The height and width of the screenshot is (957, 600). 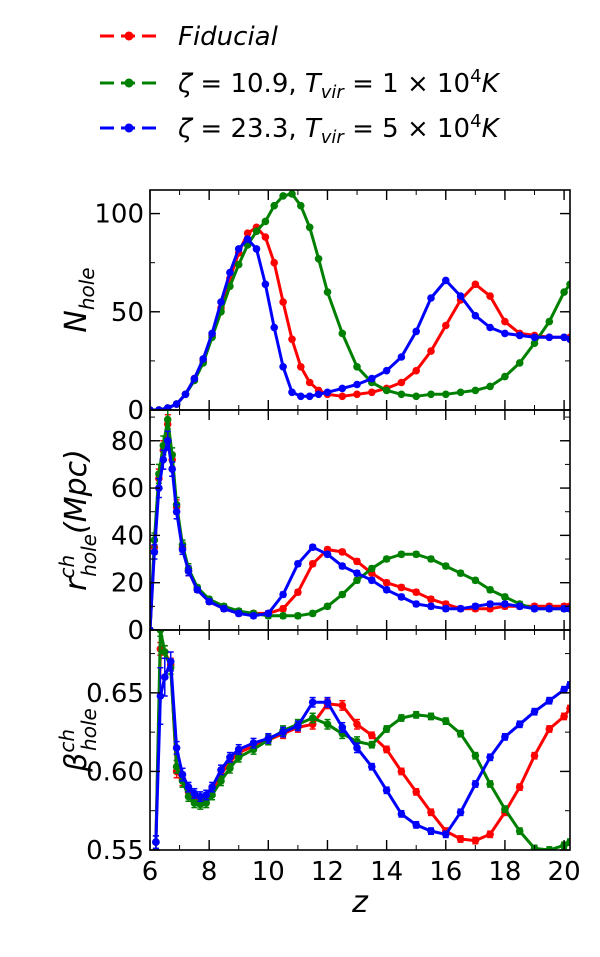 What do you see at coordinates (361, 888) in the screenshot?
I see `x-axis: 6 8 10 12 14 16 18 20 z` at bounding box center [361, 888].